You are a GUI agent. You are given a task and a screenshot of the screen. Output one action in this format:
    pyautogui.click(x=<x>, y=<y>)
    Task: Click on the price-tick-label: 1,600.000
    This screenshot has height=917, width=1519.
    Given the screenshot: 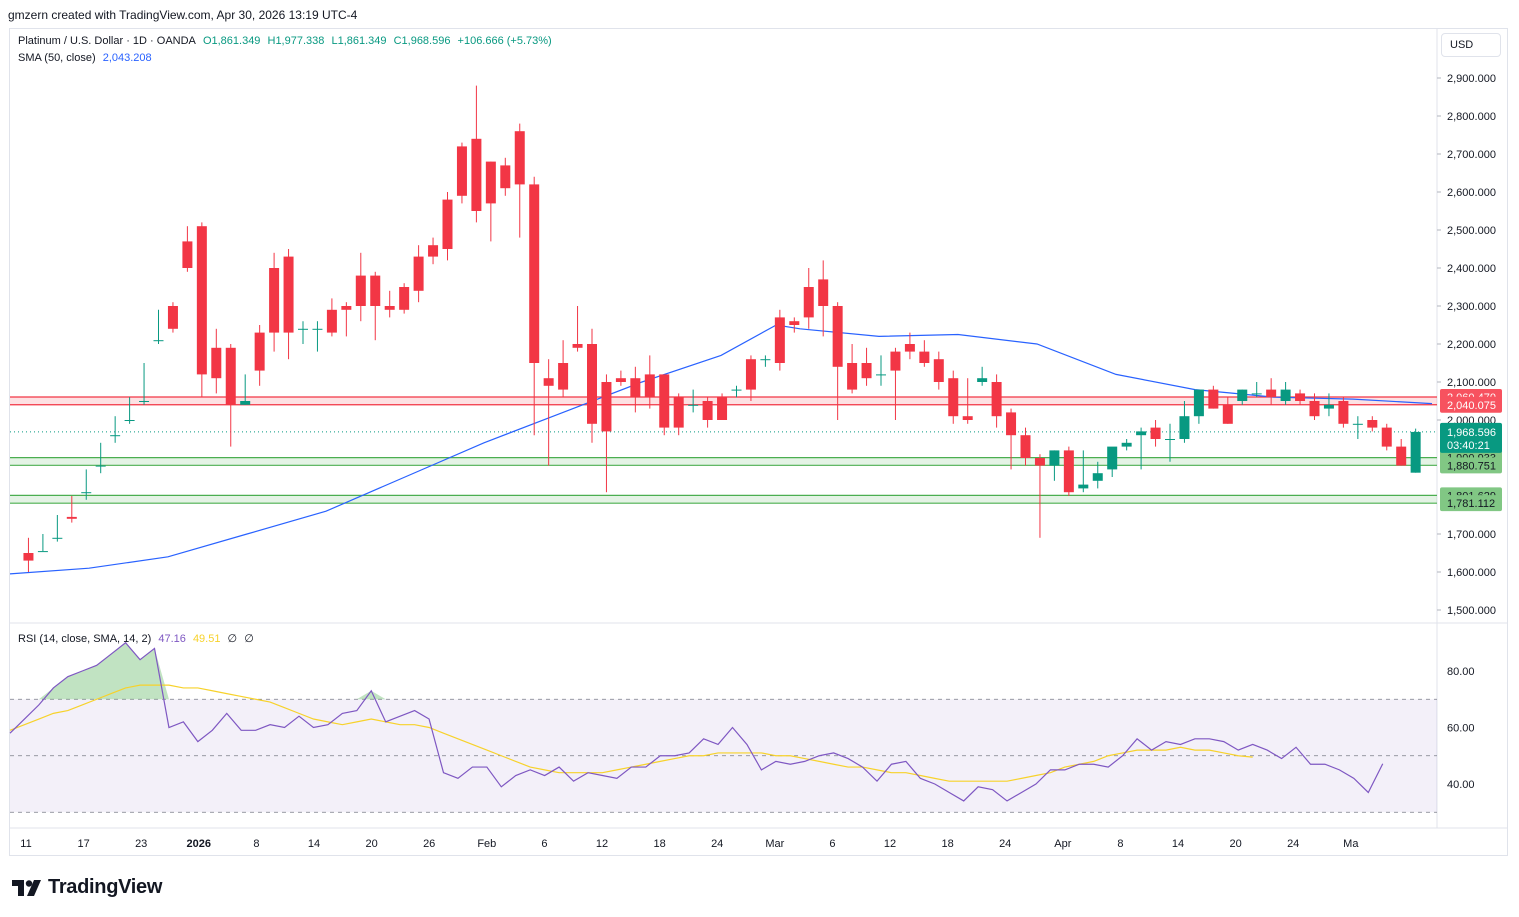 What is the action you would take?
    pyautogui.click(x=1471, y=573)
    